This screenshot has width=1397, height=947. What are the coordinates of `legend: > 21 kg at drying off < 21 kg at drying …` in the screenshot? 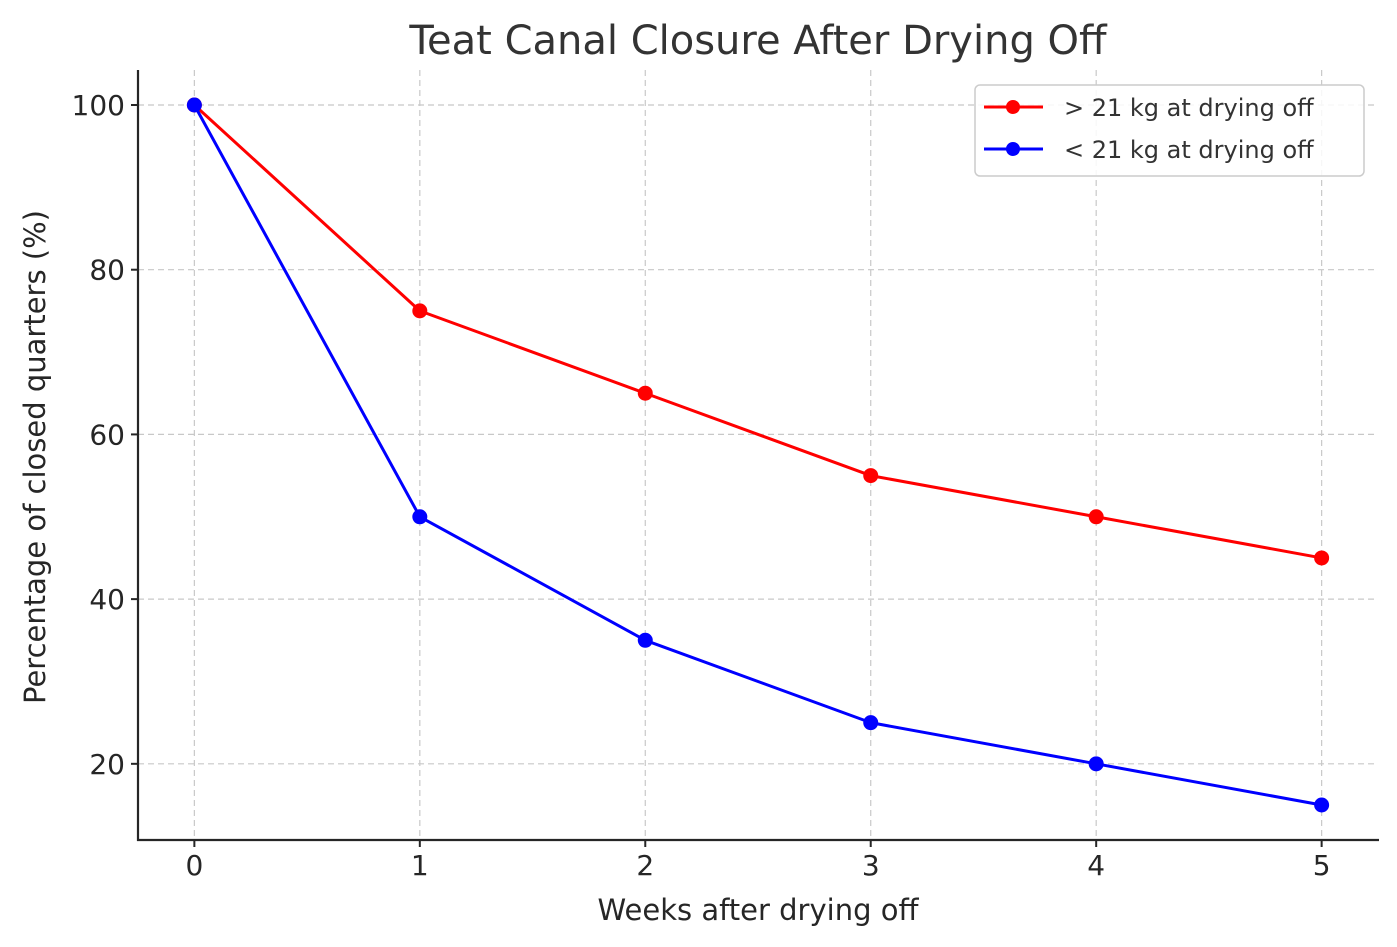 It's located at (1169, 130).